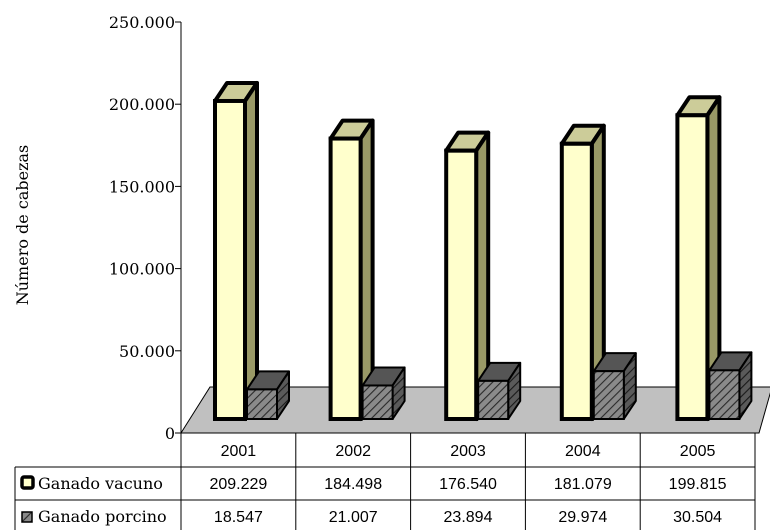 Image resolution: width=770 pixels, height=530 pixels. Describe the element at coordinates (142, 269) in the screenshot. I see `y-tick-label: 100.000` at that location.